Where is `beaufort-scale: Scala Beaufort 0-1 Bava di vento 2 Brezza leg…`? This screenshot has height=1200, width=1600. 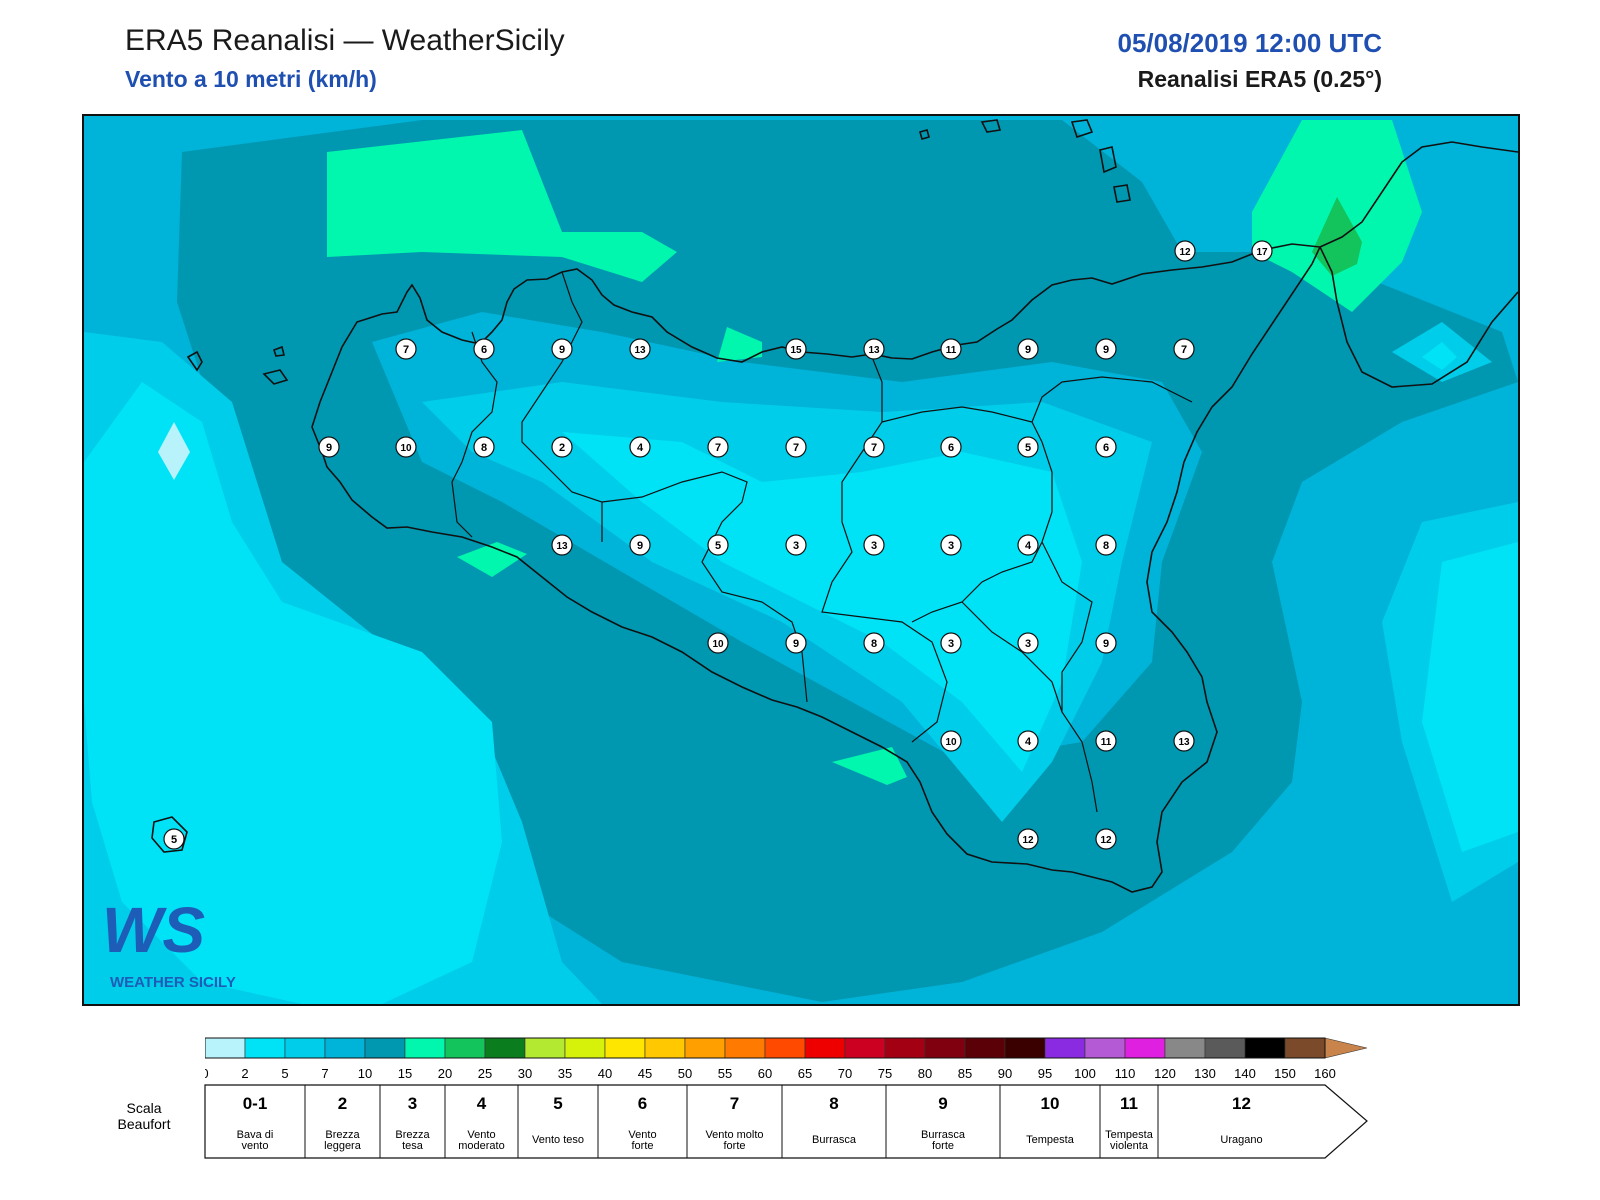 beaufort-scale: Scala Beaufort 0-1 Bava di vento 2 Brezza leg… is located at coordinates (810, 1125).